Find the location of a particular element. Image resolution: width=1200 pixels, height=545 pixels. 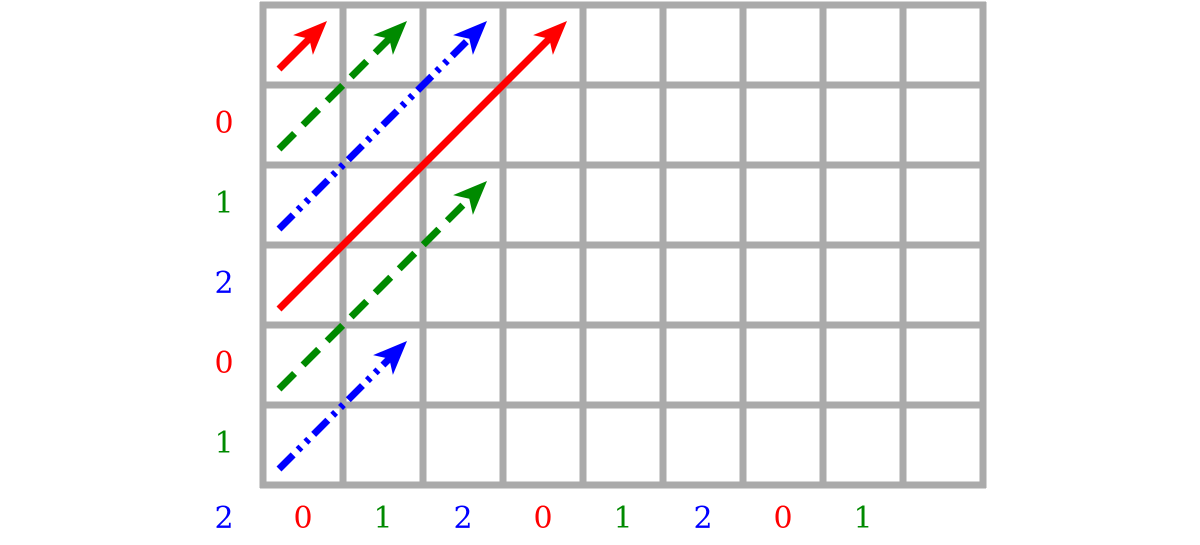

red-arrow-short-head is located at coordinates (310, 38).